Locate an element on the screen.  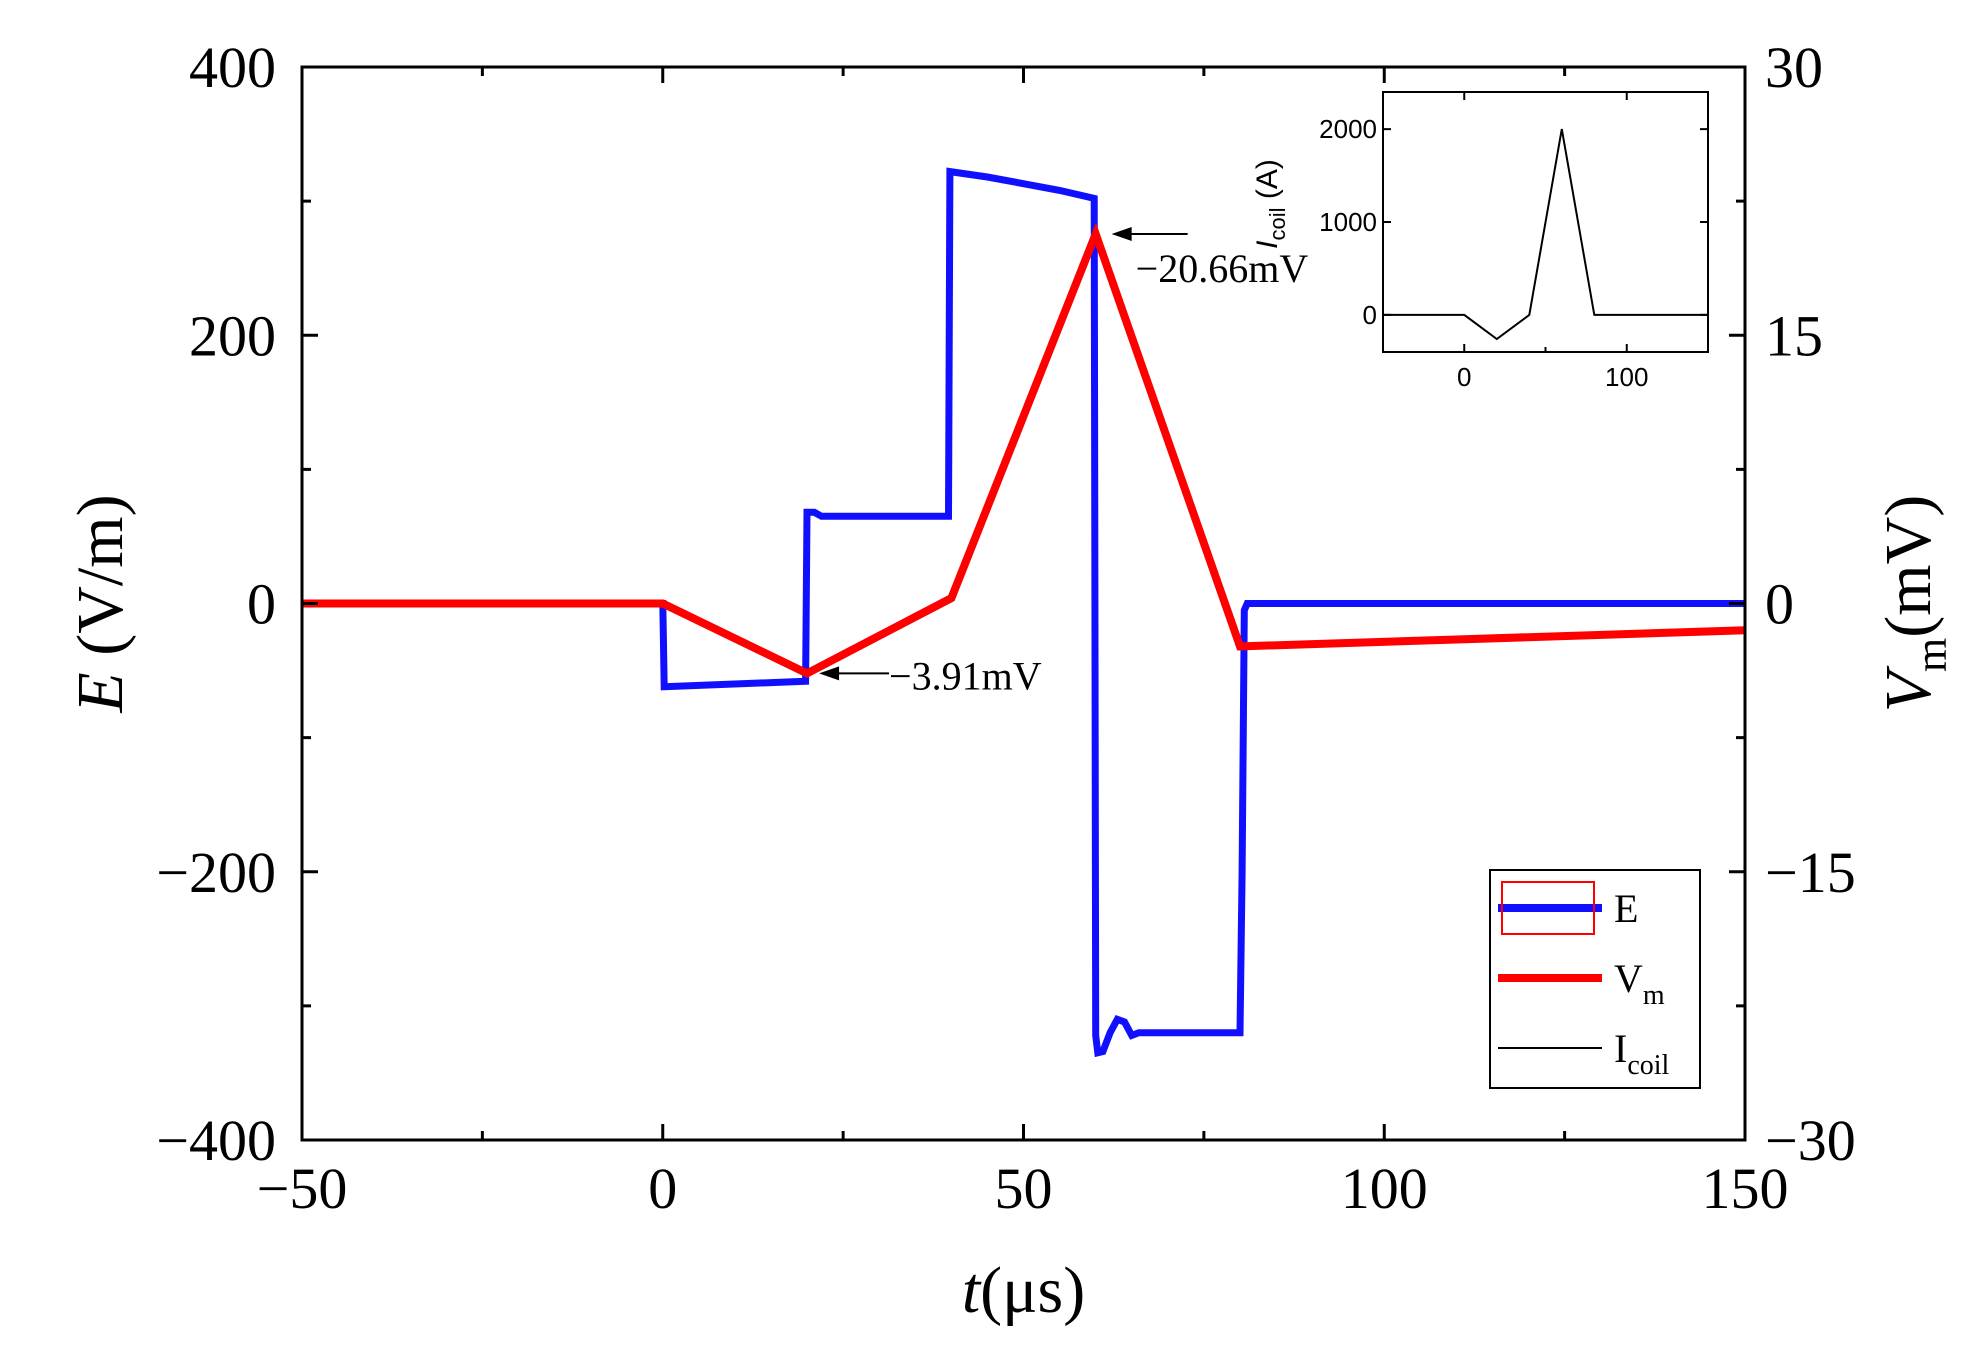
y-left-tick-label: 0 is located at coordinates (261, 604).